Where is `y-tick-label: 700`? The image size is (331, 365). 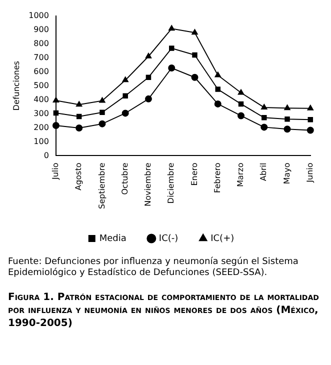 y-tick-label: 700 is located at coordinates (41, 57).